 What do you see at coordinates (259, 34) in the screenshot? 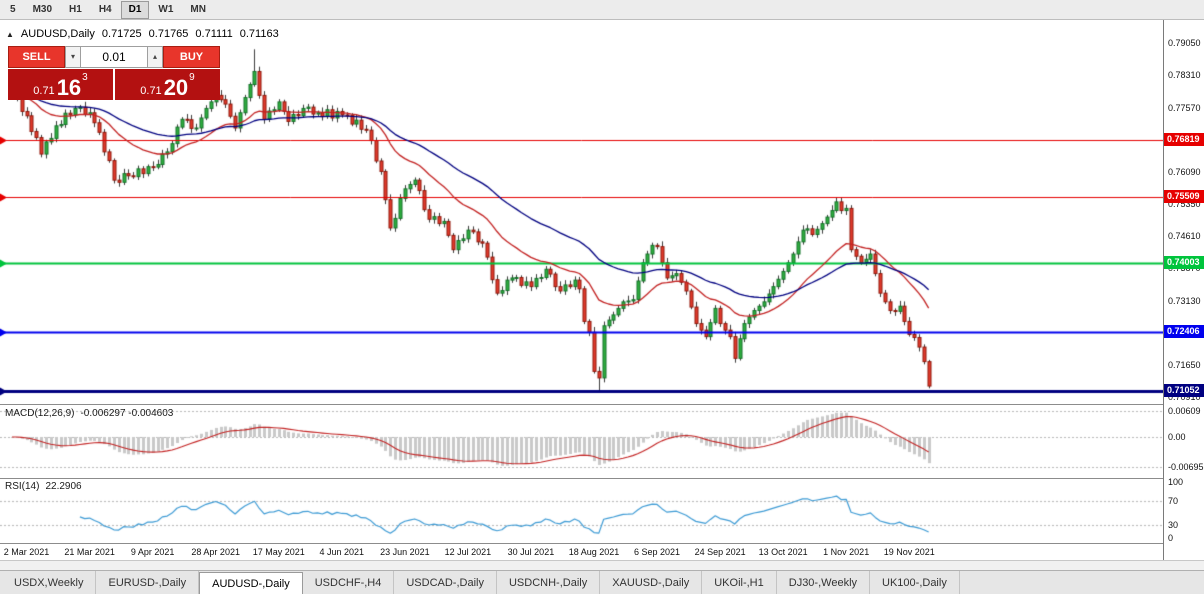
I see `close-value: 0.71163` at bounding box center [259, 34].